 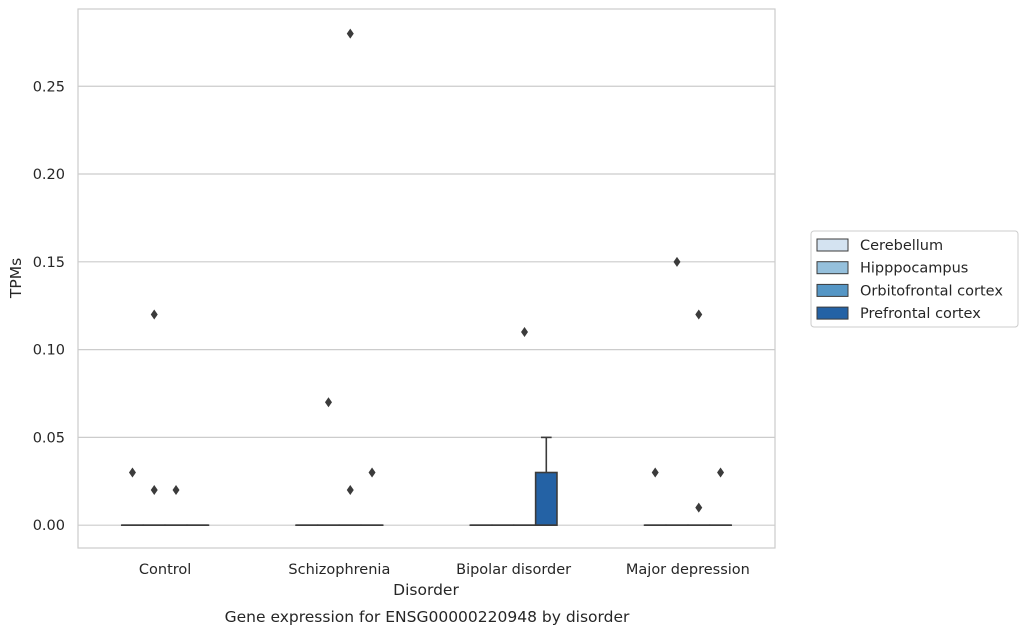 What do you see at coordinates (49, 438) in the screenshot?
I see `y-tick-label: 0.05` at bounding box center [49, 438].